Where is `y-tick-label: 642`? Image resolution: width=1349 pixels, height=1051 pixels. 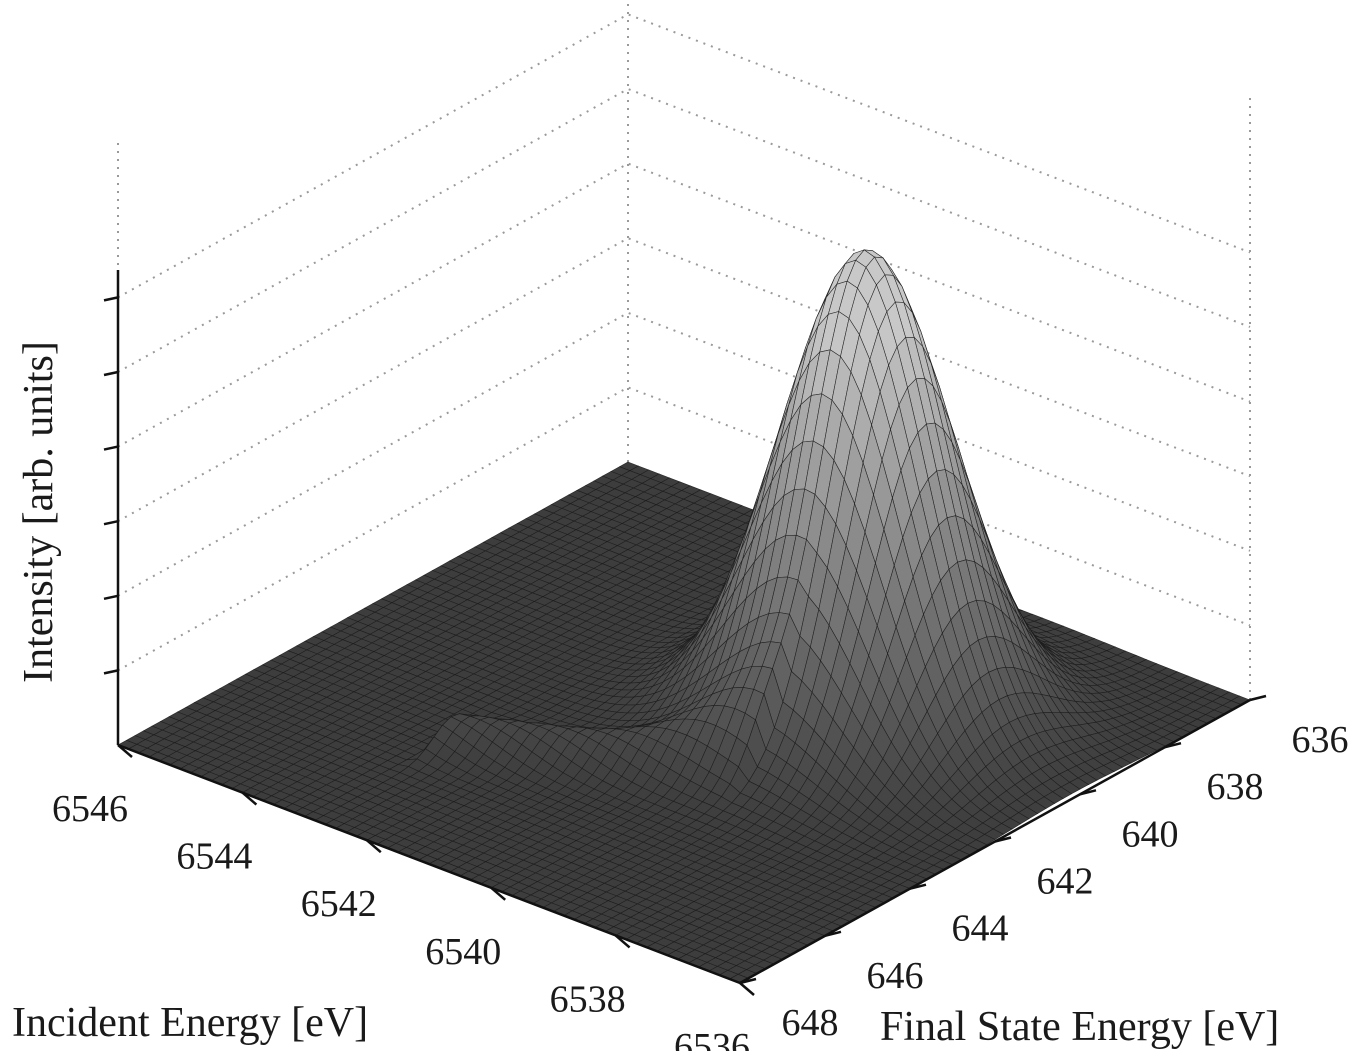
y-tick-label: 642 is located at coordinates (1065, 882).